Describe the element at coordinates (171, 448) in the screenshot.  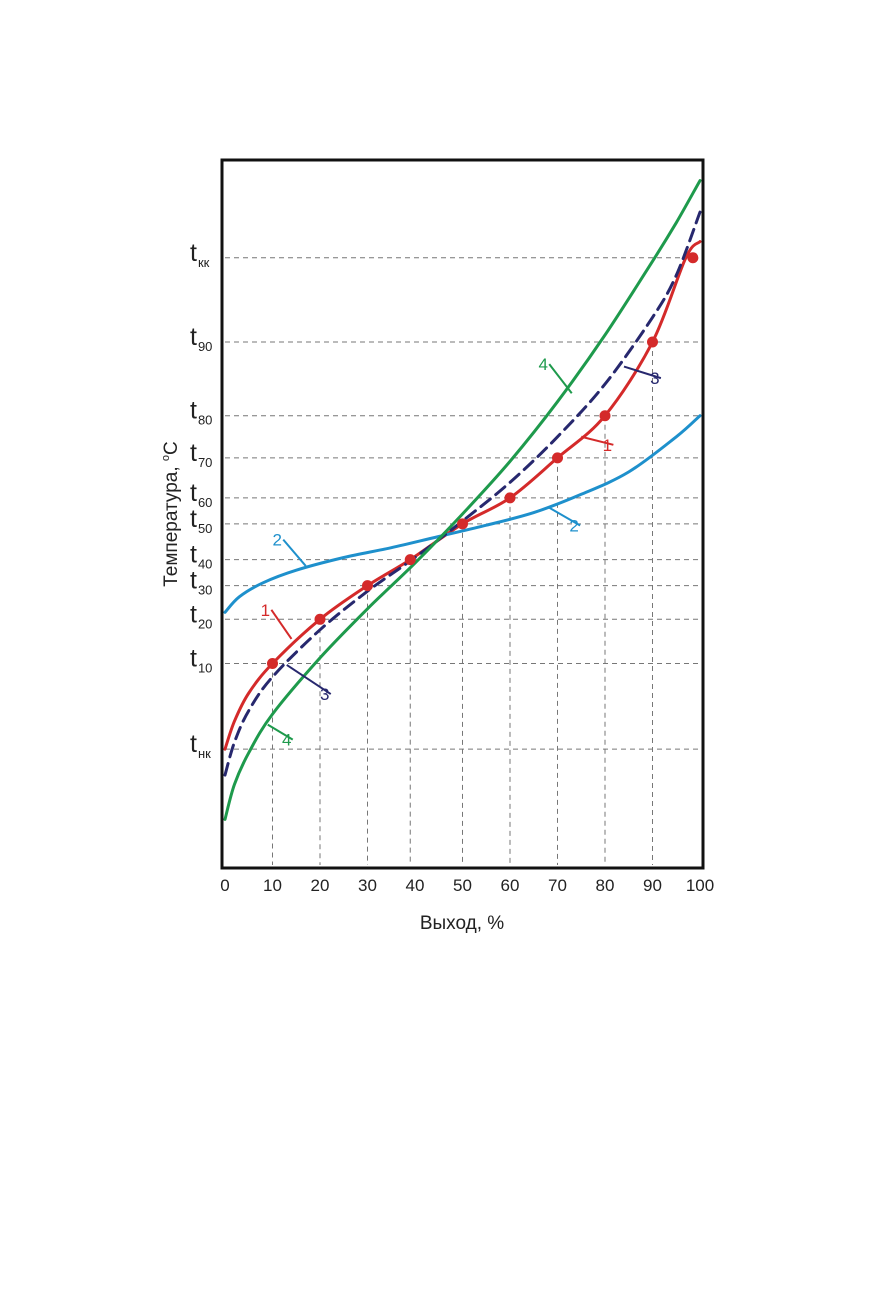
I see `y-axis-title-unit: С` at that location.